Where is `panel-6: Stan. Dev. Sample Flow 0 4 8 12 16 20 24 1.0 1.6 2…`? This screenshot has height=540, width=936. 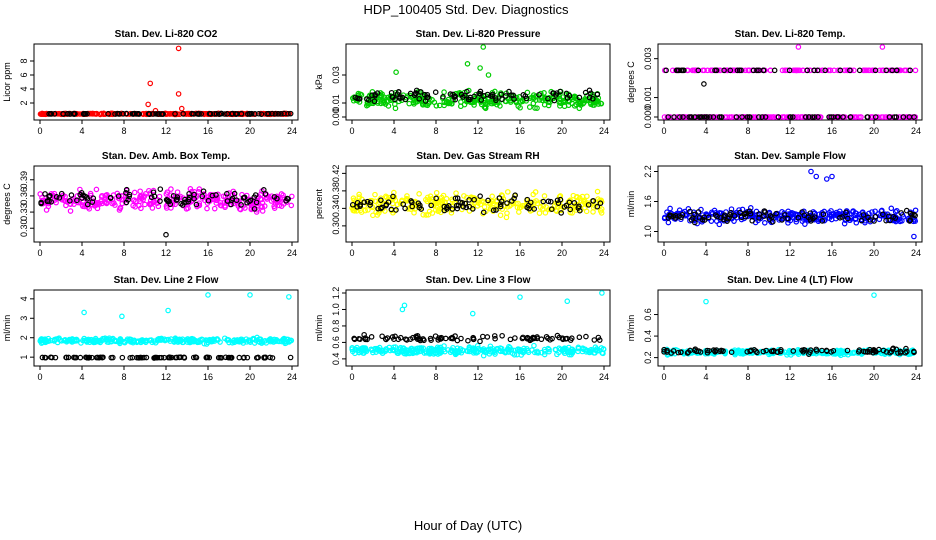 panel-6: Stan. Dev. Sample Flow 0 4 8 12 16 20 24 1.0 1.6 2… is located at coordinates (774, 204).